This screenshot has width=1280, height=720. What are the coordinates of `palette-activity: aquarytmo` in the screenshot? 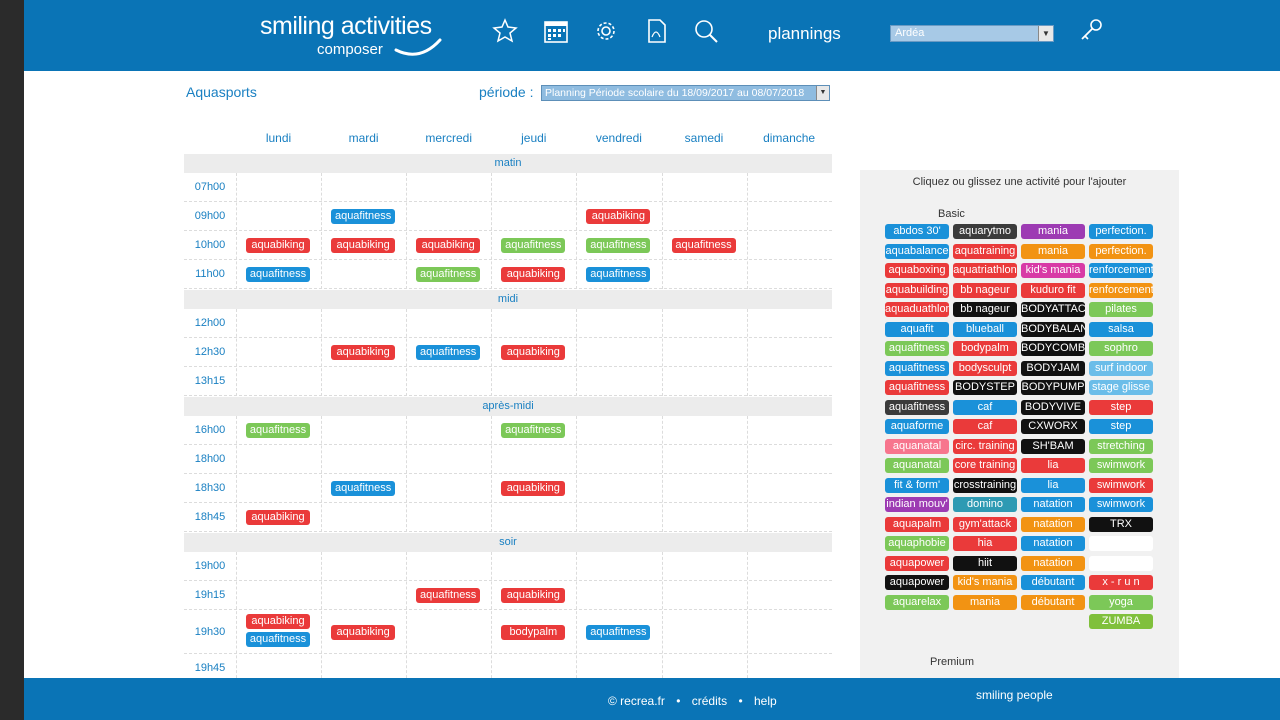 It's located at (985, 231).